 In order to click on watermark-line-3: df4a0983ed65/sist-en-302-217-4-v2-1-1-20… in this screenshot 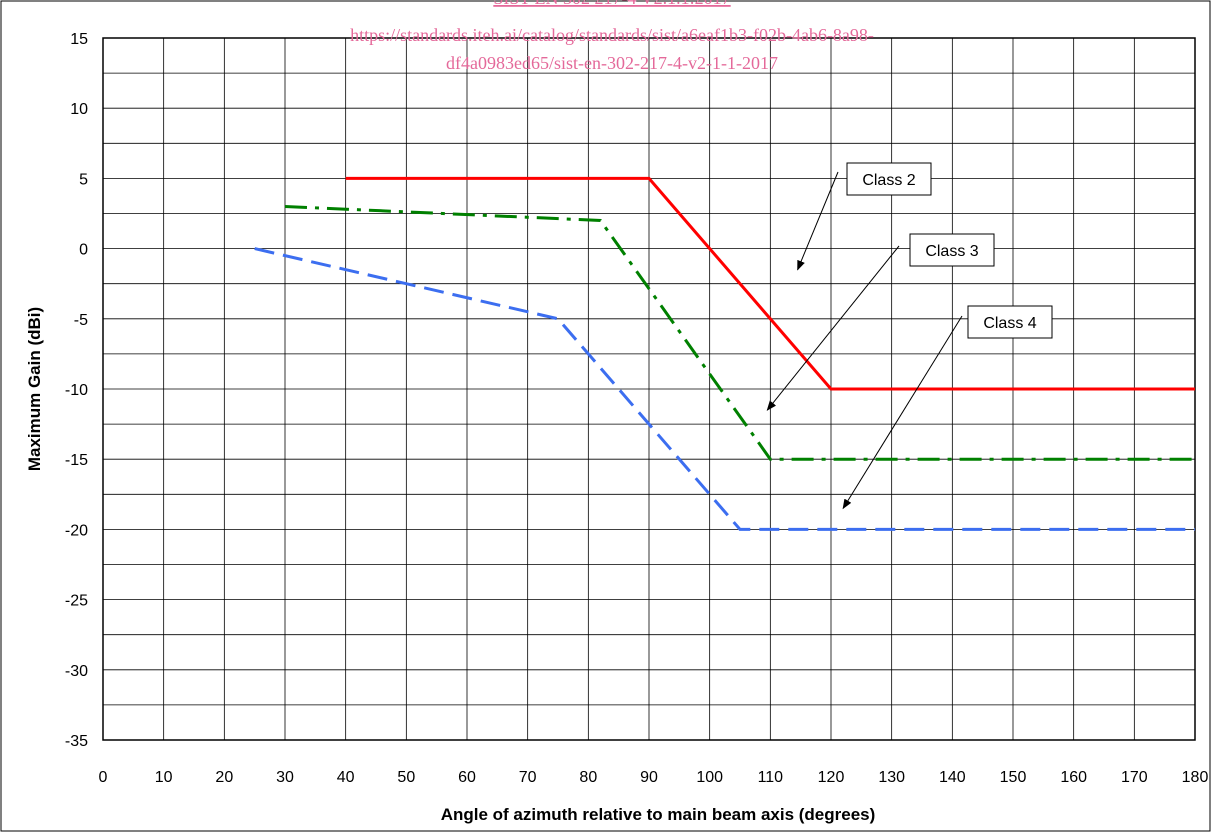, I will do `click(612, 63)`.